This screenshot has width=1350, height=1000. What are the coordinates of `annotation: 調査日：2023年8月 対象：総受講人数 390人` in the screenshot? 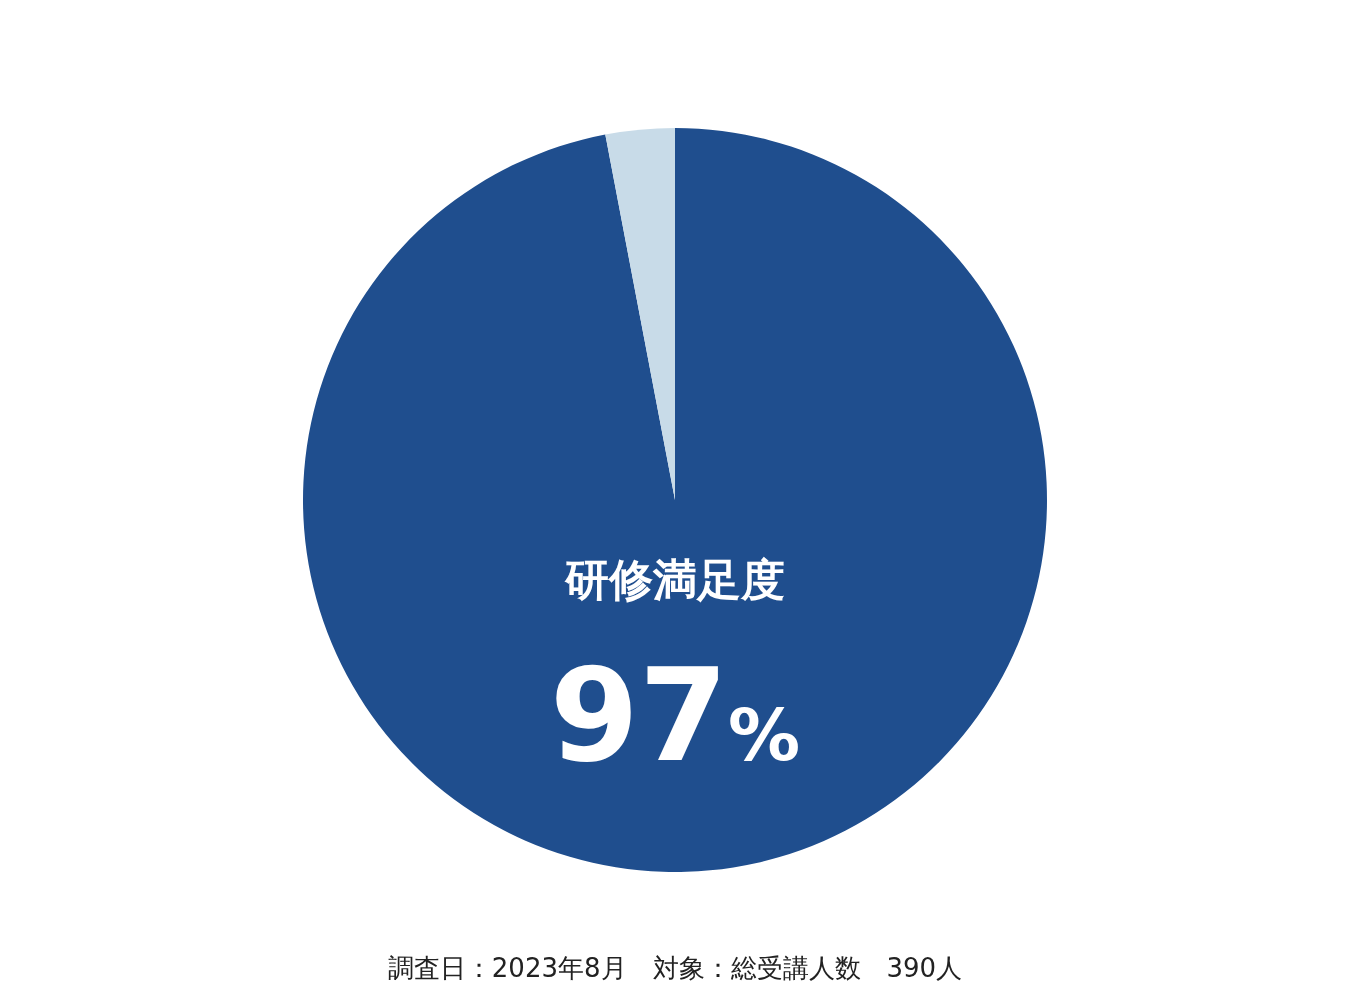 It's located at (675, 968).